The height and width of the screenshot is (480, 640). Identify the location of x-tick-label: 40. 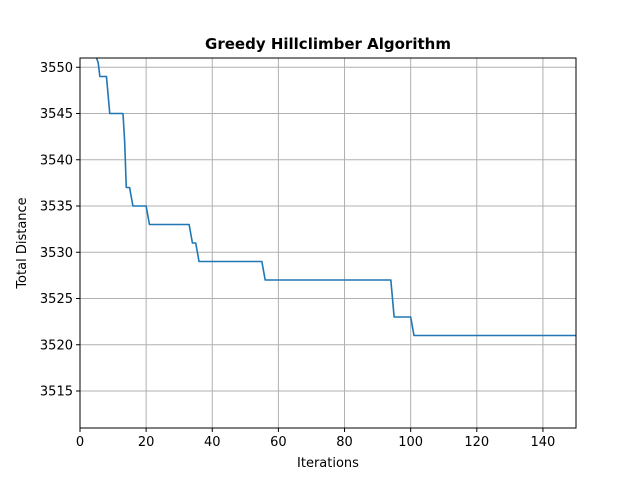
(212, 442).